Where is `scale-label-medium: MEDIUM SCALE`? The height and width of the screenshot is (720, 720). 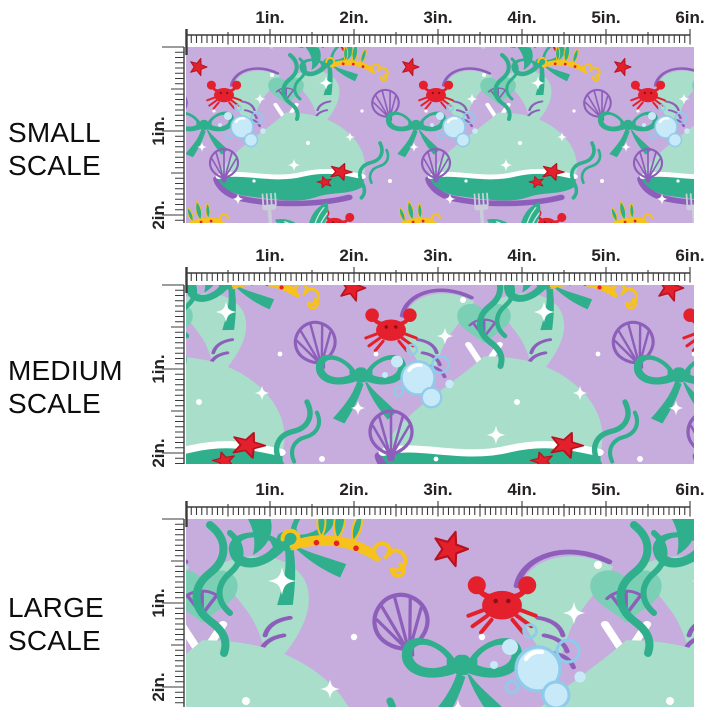
scale-label-medium: MEDIUM SCALE is located at coordinates (65, 387).